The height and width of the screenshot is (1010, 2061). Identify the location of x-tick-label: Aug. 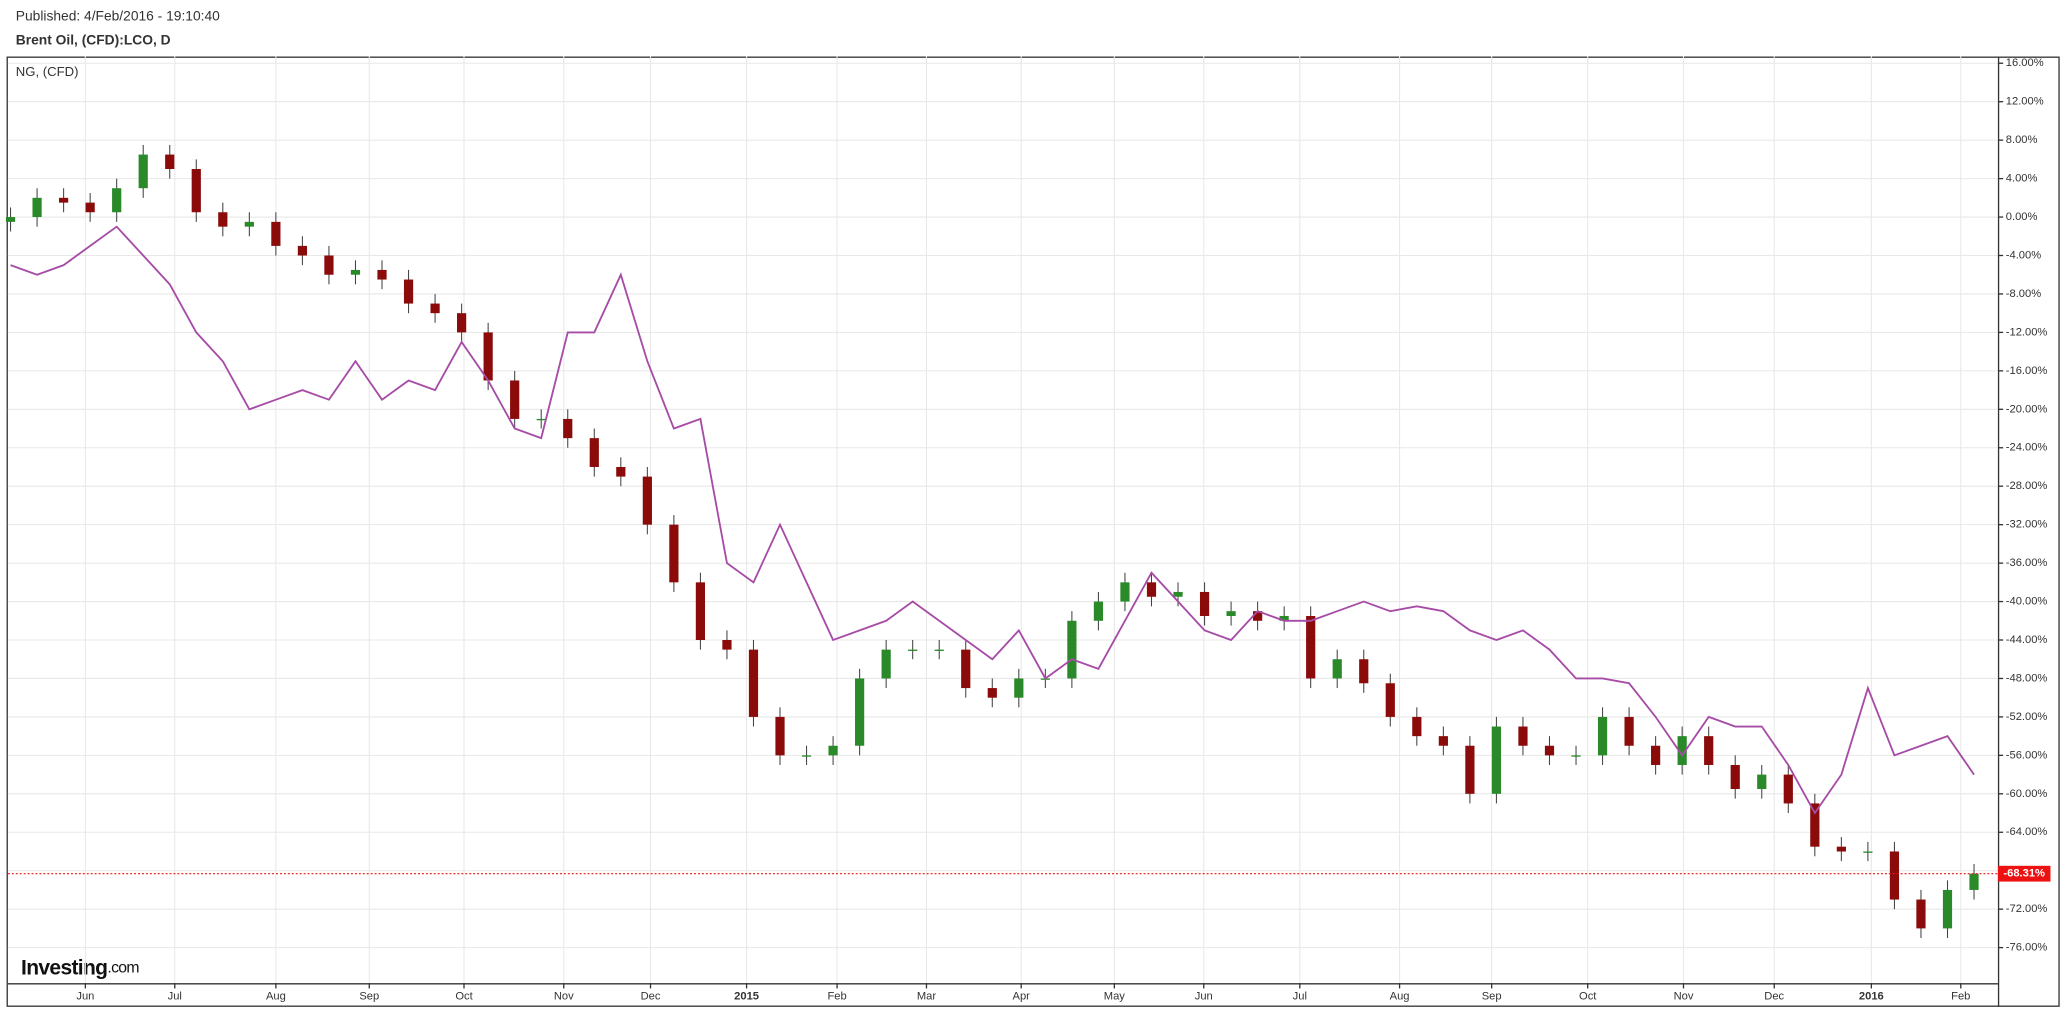
(1400, 996).